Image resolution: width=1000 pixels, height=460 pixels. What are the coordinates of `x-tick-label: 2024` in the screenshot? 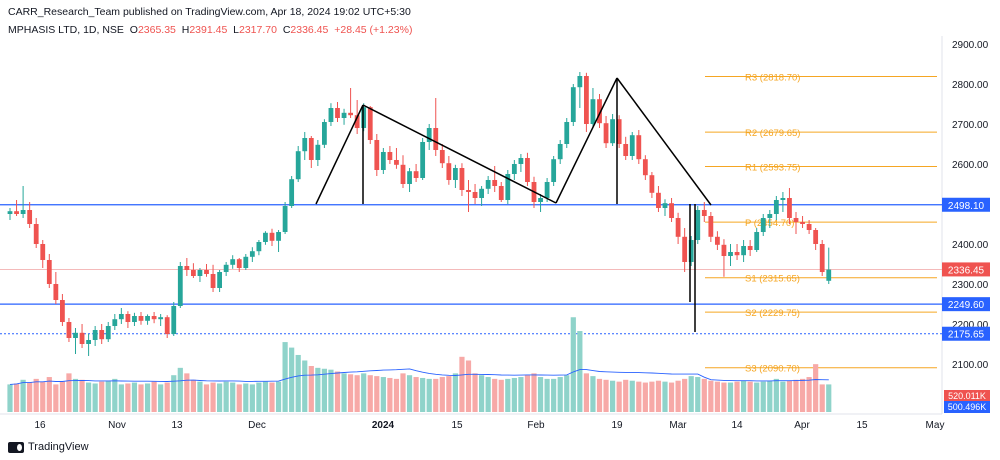 It's located at (383, 425).